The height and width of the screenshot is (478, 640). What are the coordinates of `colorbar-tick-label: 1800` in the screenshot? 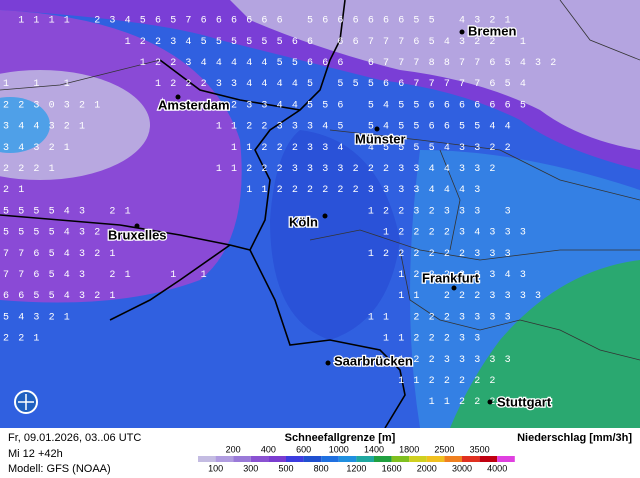 It's located at (409, 449).